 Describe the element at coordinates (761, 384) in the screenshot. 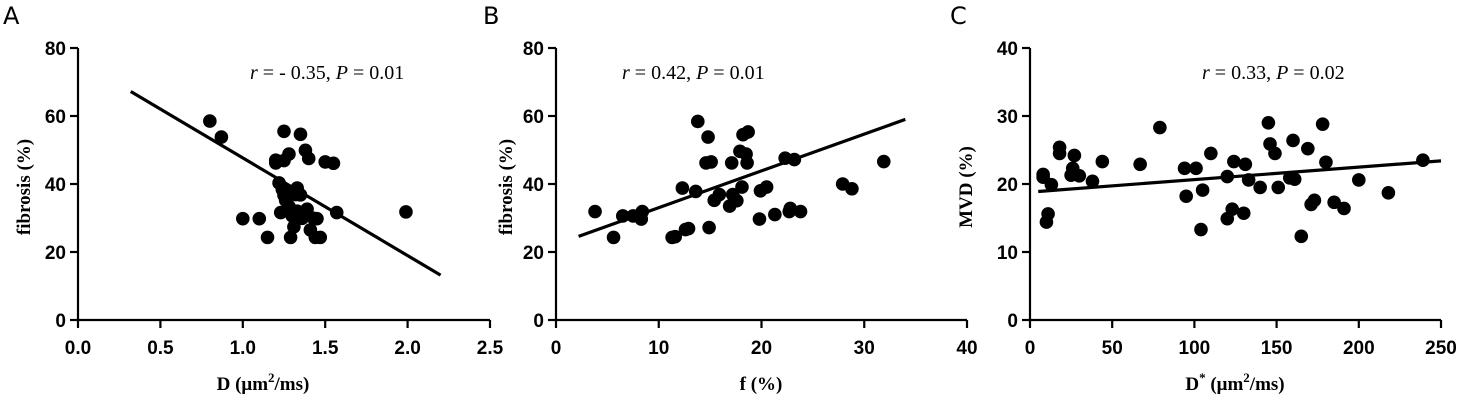

I see `x-axis-title: f (%)` at that location.